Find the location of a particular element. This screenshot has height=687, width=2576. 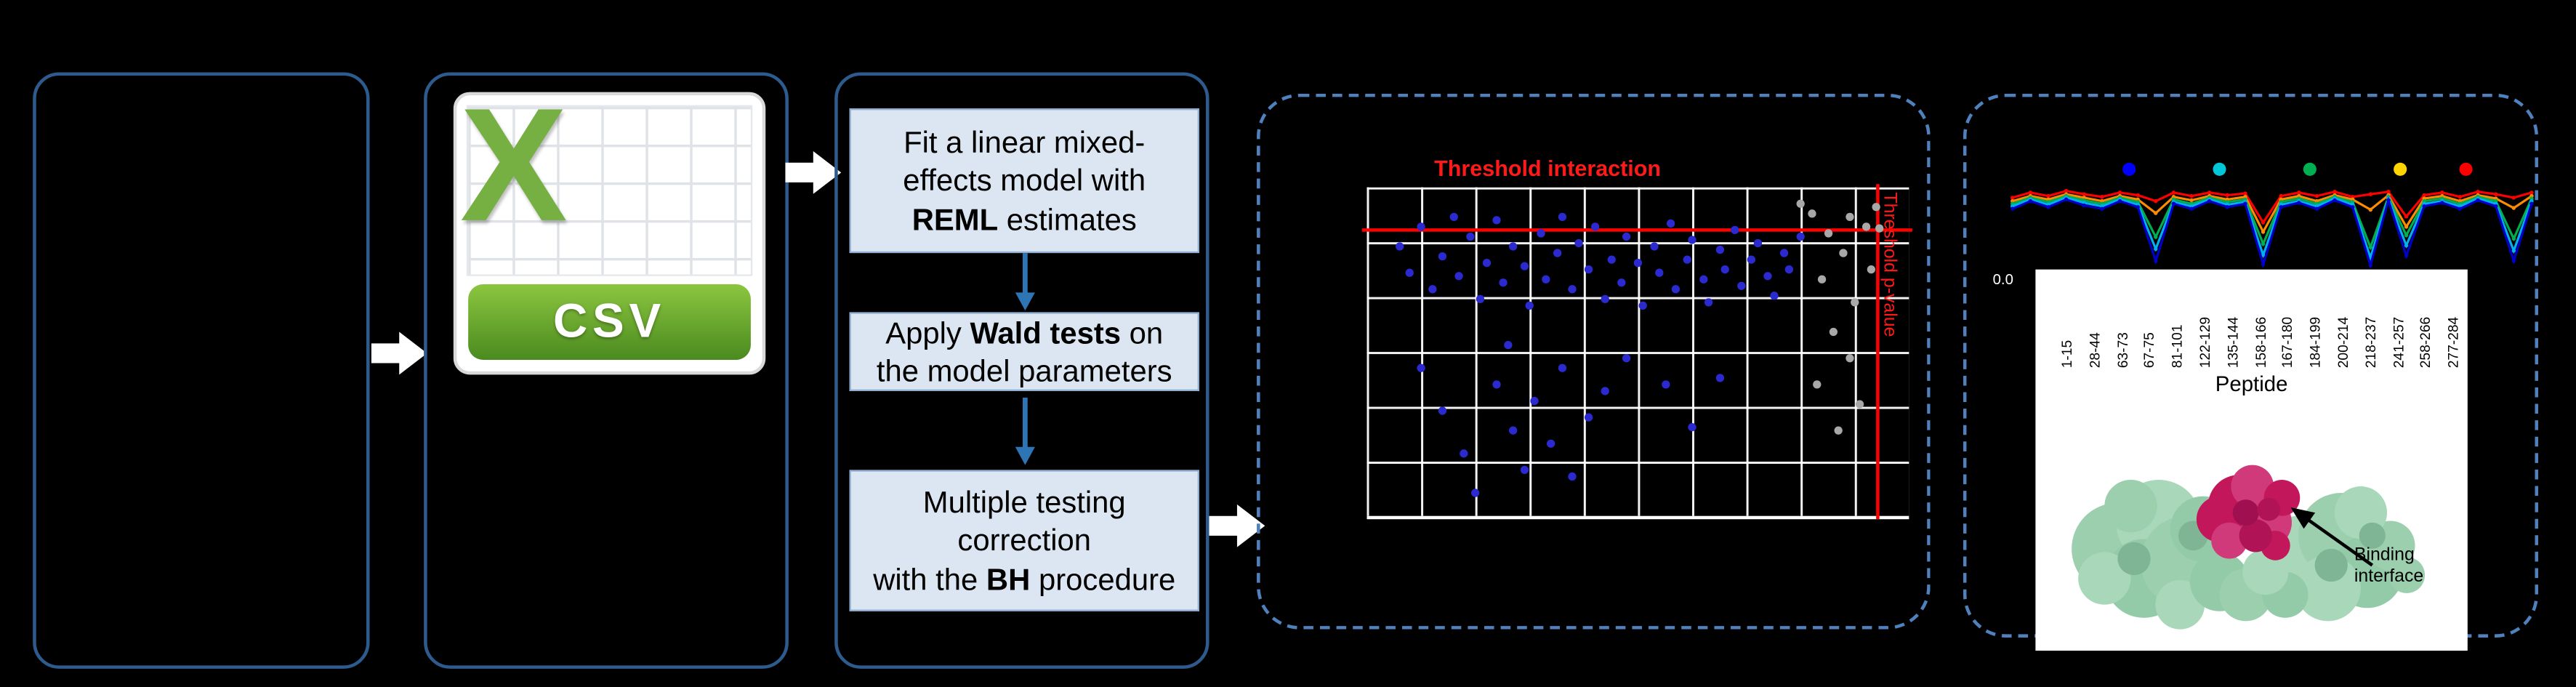

step-bh-after: procedure is located at coordinates (1103, 578).